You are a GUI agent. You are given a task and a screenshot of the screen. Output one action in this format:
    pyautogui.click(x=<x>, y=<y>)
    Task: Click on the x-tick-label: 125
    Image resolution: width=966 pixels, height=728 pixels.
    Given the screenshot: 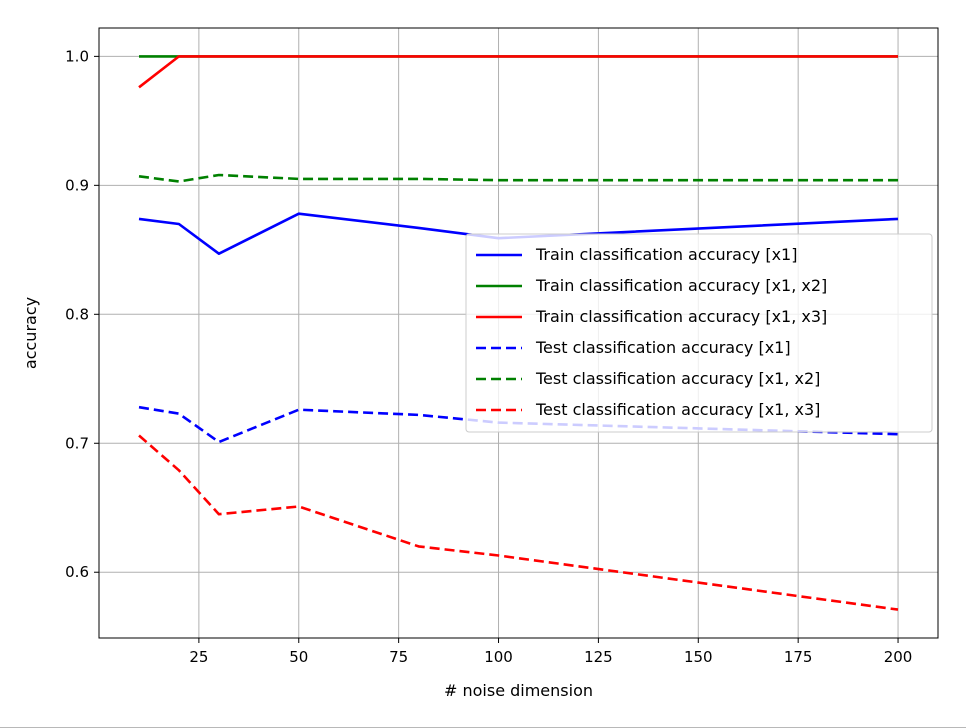 What is the action you would take?
    pyautogui.click(x=598, y=657)
    